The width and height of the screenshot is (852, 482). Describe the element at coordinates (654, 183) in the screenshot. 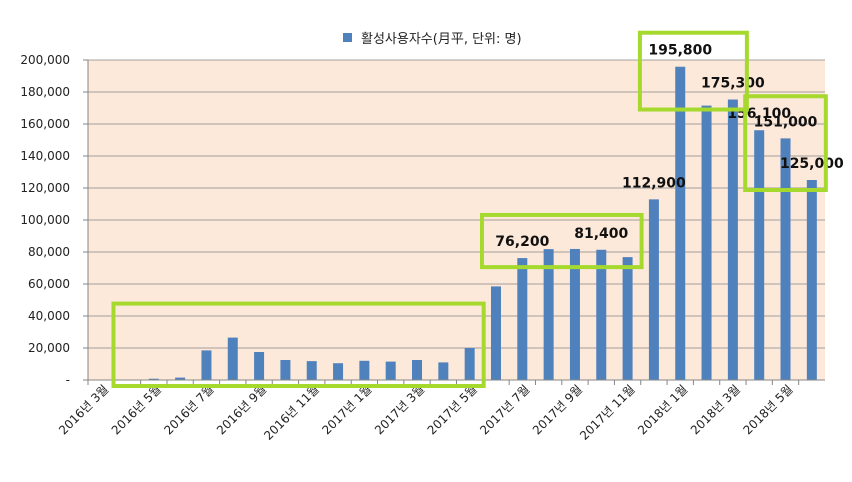

I see `data-label: 112,900` at that location.